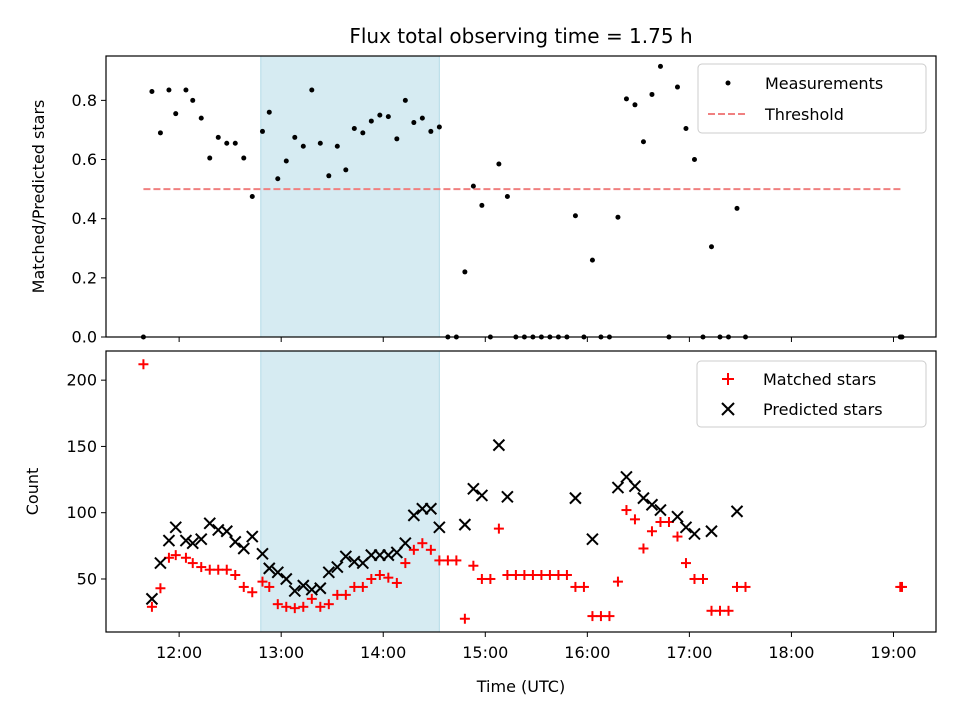 Image resolution: width=960 pixels, height=720 pixels. Describe the element at coordinates (89, 219) in the screenshot. I see `y-ticks-top: 0.0 0.2 0.4 0.6 0.8` at that location.